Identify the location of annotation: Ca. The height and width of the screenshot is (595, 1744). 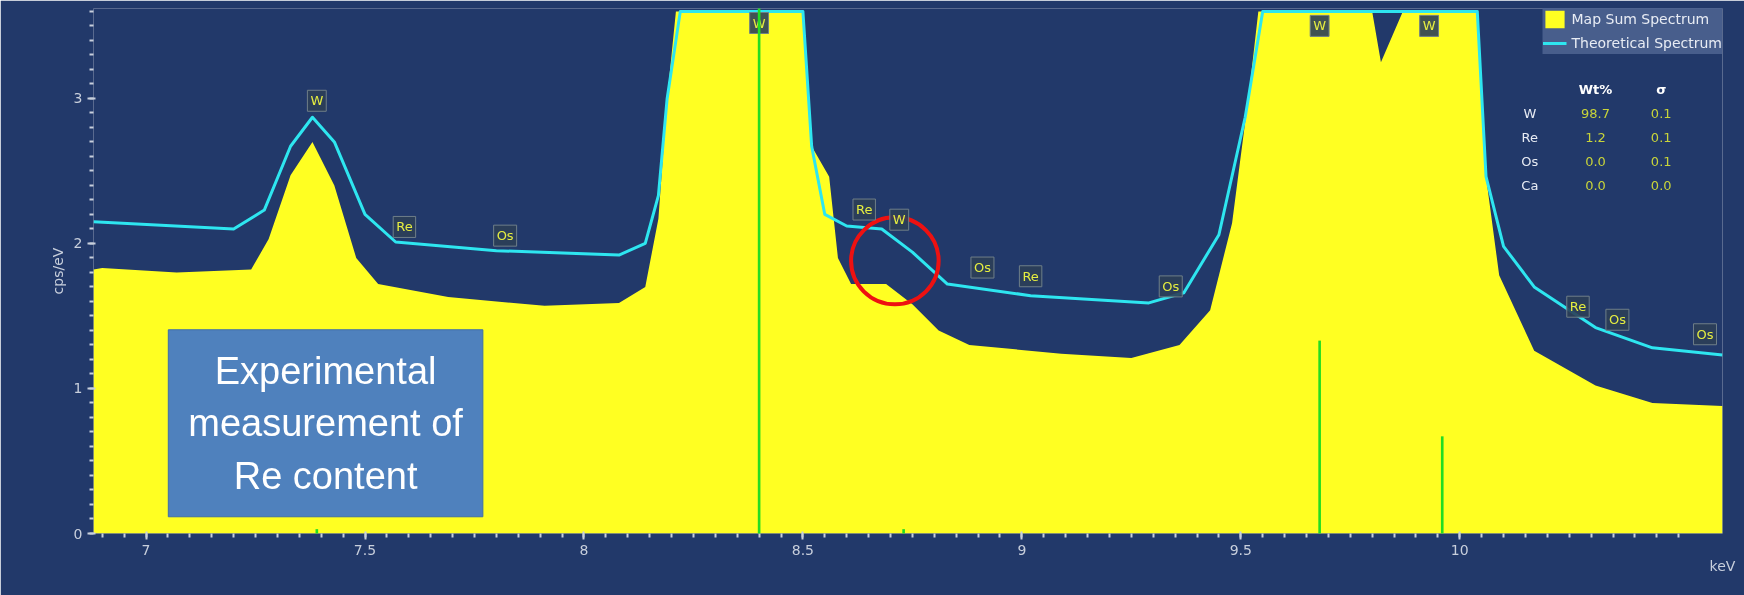
(1530, 185).